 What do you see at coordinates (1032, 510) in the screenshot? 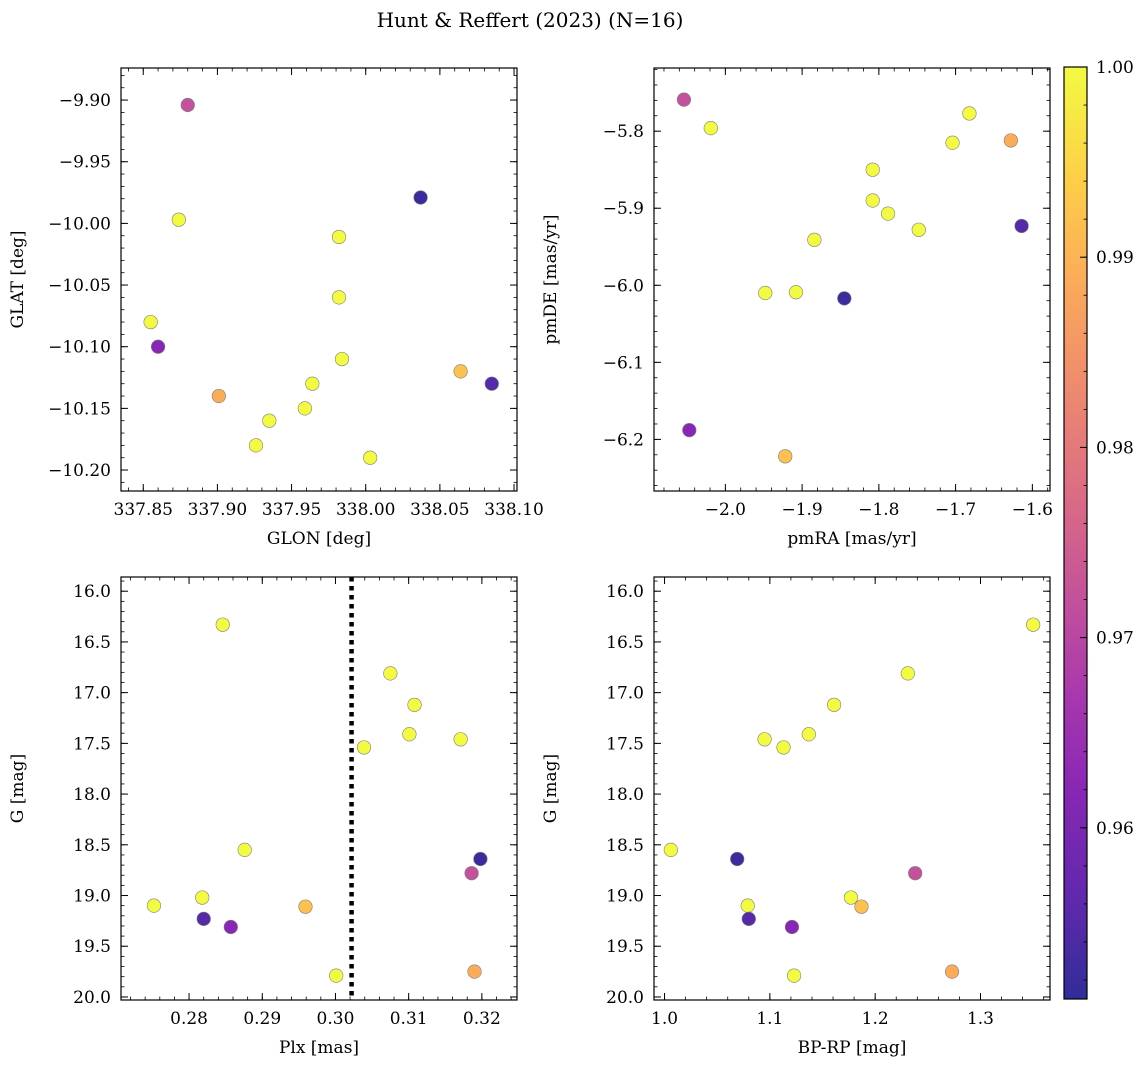
I see `x-tick-label: −1.6` at bounding box center [1032, 510].